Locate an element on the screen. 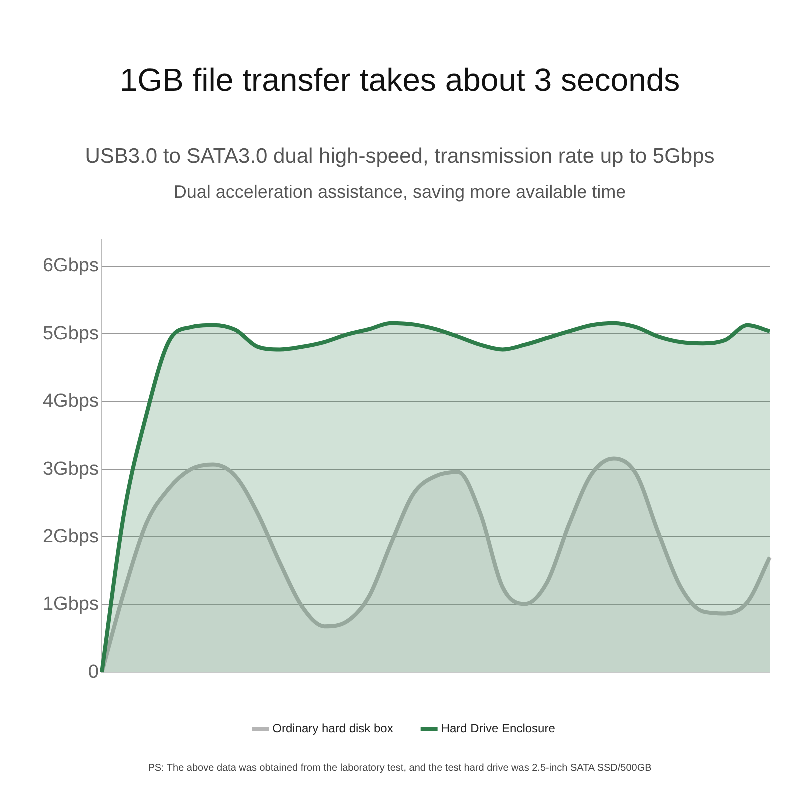 The image size is (800, 800). chart-subtitle: USB3.0 to SATA3.0 dual high-speed, transmission rate up to 5Gbps is located at coordinates (400, 157).